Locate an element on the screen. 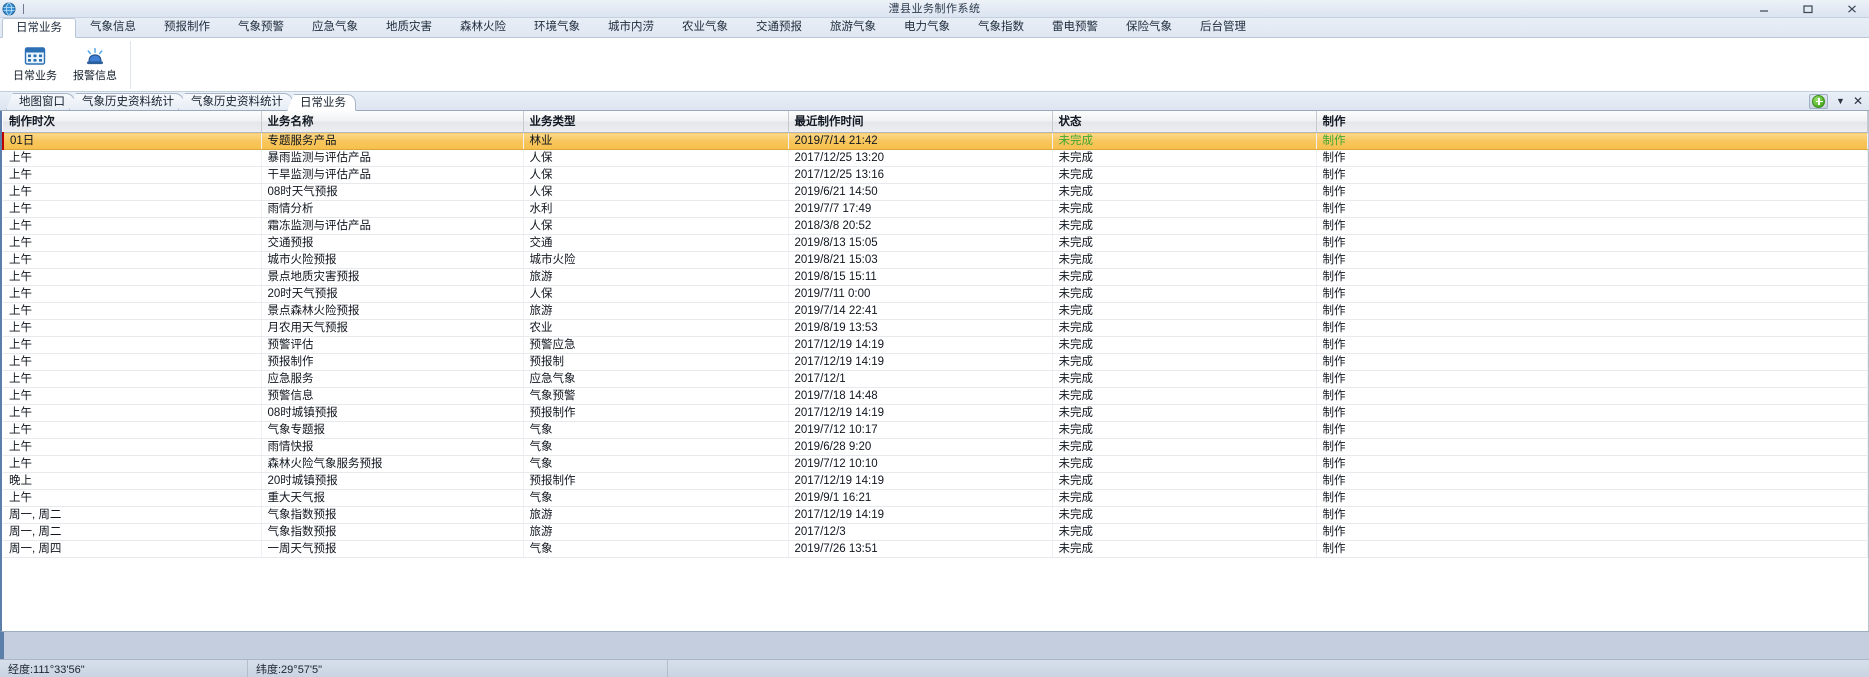 This screenshot has width=1869, height=677. ribbon-button-daily-business: 日常业务 is located at coordinates (35, 65).